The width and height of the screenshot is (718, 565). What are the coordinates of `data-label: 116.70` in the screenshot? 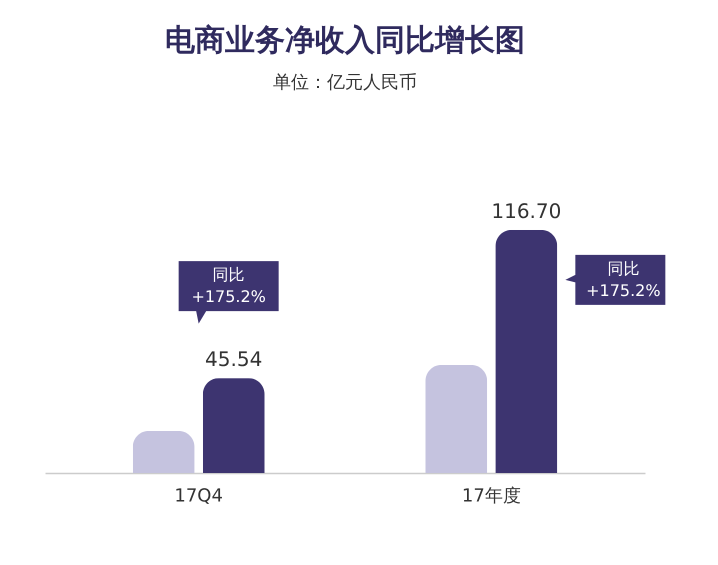 It's located at (526, 210).